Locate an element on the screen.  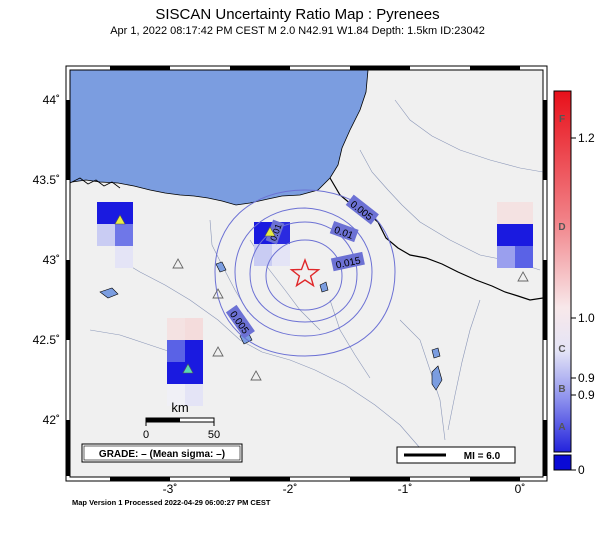
lon-tick-label: -1˚ is located at coordinates (405, 489).